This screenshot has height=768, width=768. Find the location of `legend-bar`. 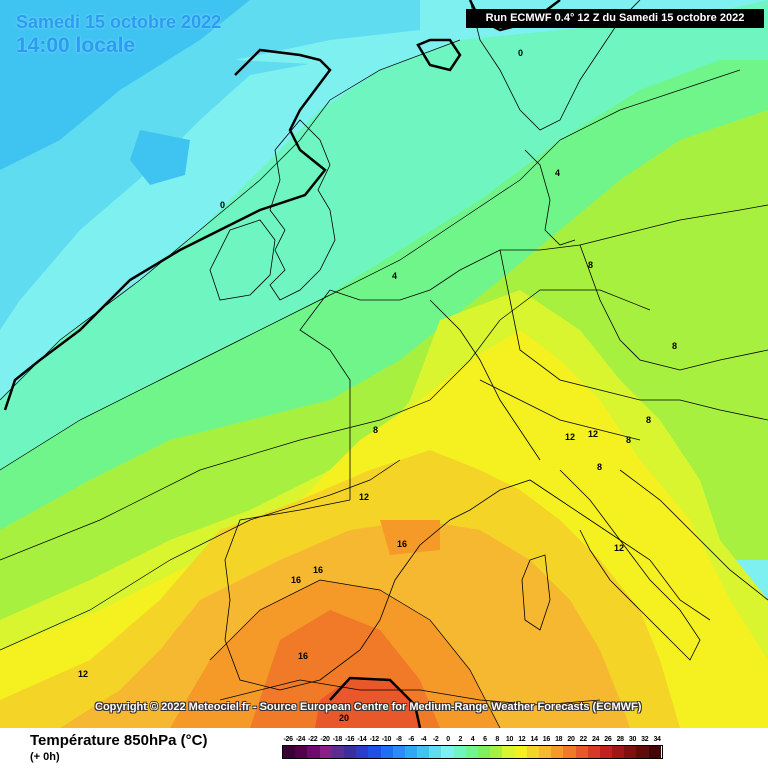

legend-bar is located at coordinates (473, 752).